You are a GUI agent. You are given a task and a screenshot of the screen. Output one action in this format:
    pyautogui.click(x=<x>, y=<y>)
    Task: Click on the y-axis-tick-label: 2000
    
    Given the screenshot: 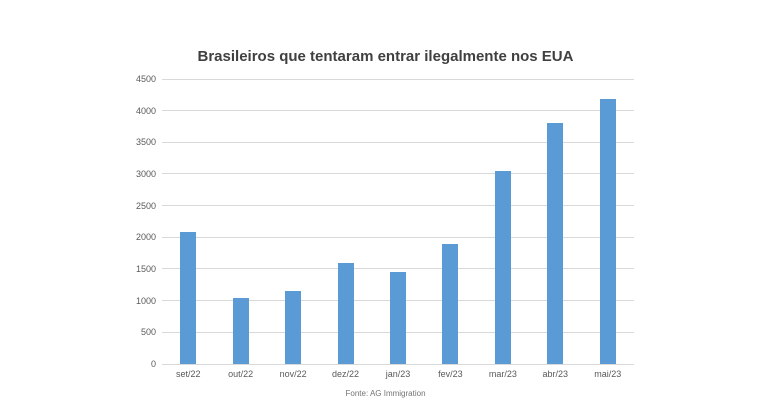 What is the action you would take?
    pyautogui.click(x=145, y=237)
    